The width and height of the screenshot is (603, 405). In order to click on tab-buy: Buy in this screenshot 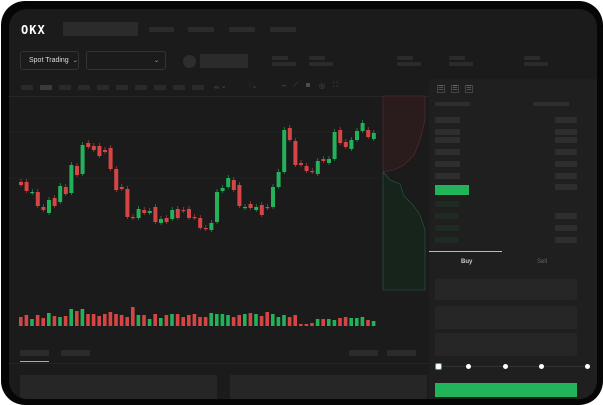, I will do `click(467, 262)`.